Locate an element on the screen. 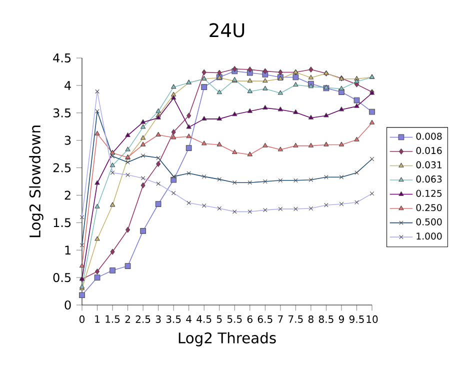  y-tick-label: 2 is located at coordinates (67, 195).